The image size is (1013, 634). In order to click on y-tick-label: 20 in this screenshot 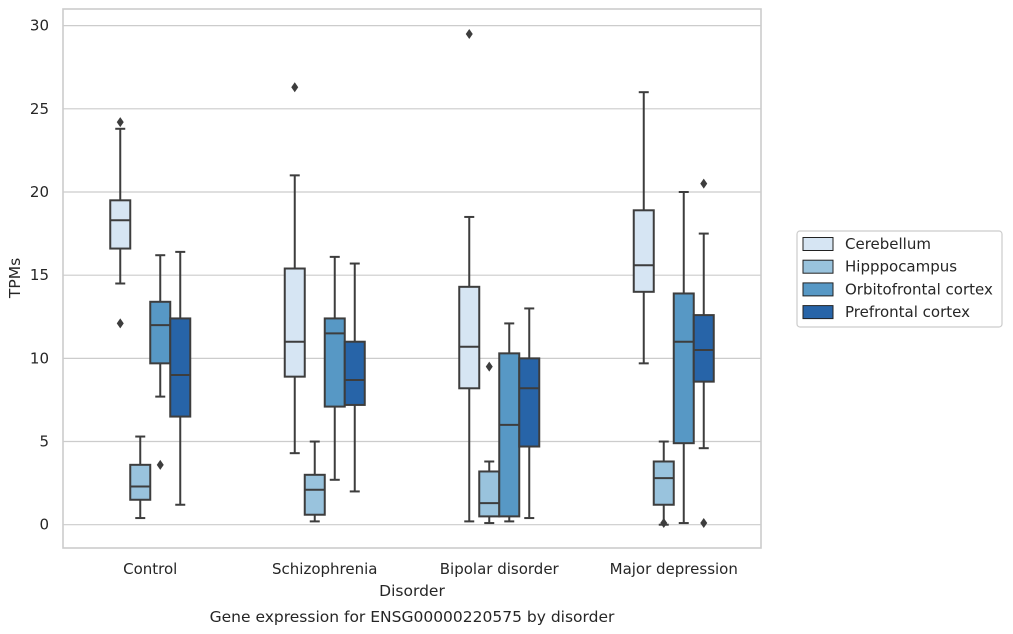, I will do `click(39, 192)`.